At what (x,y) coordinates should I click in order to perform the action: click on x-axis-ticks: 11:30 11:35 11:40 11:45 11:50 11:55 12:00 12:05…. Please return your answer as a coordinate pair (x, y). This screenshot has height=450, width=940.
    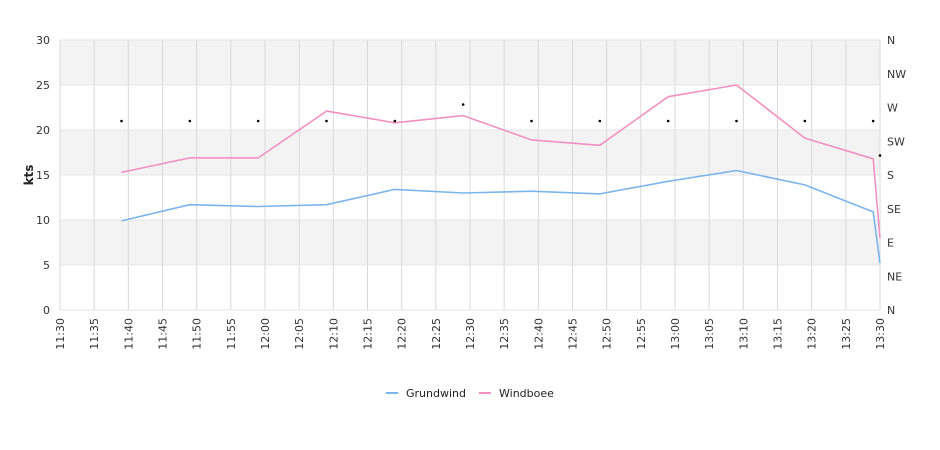
    Looking at the image, I should click on (470, 334).